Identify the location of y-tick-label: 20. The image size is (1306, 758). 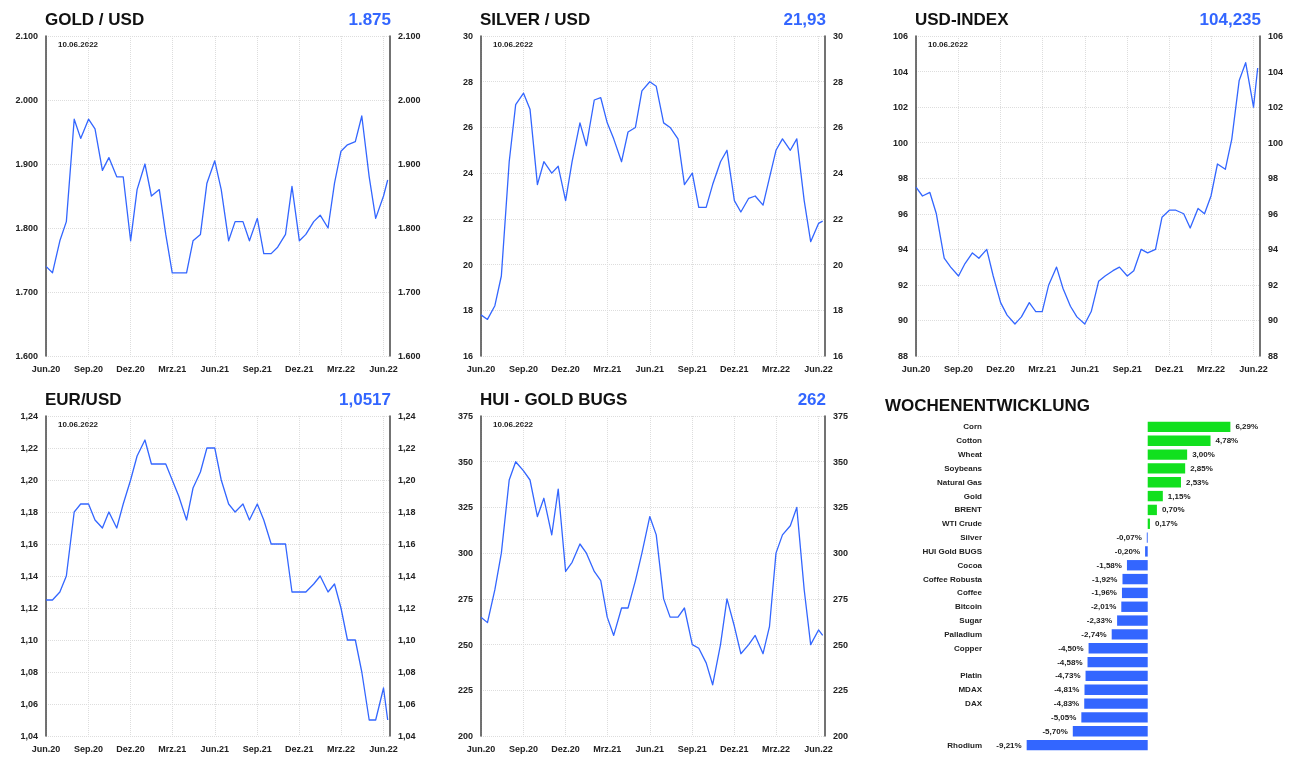
(467, 264).